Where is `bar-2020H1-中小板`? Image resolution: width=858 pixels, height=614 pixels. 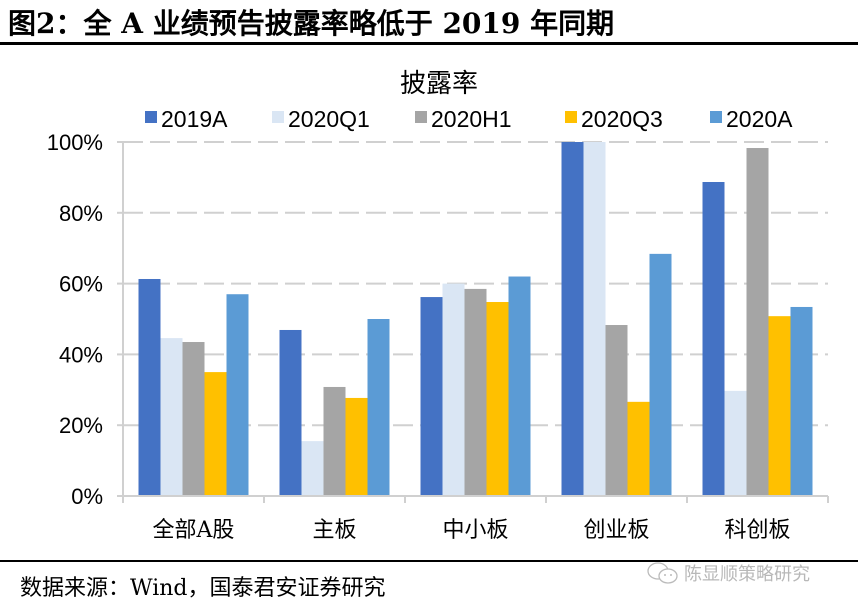 bar-2020H1-中小板 is located at coordinates (475, 392).